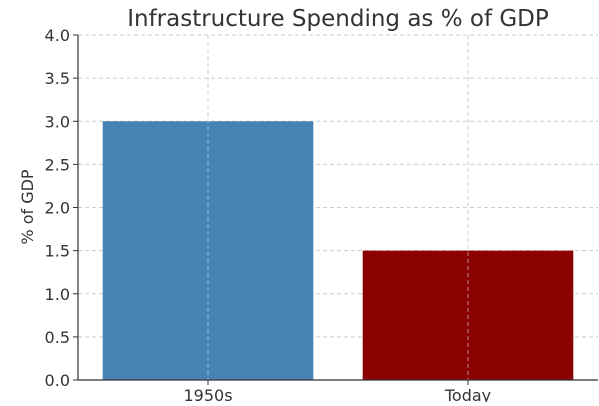 Image resolution: width=599 pixels, height=406 pixels. Describe the element at coordinates (57, 251) in the screenshot. I see `y-tick-label: 1.5` at that location.